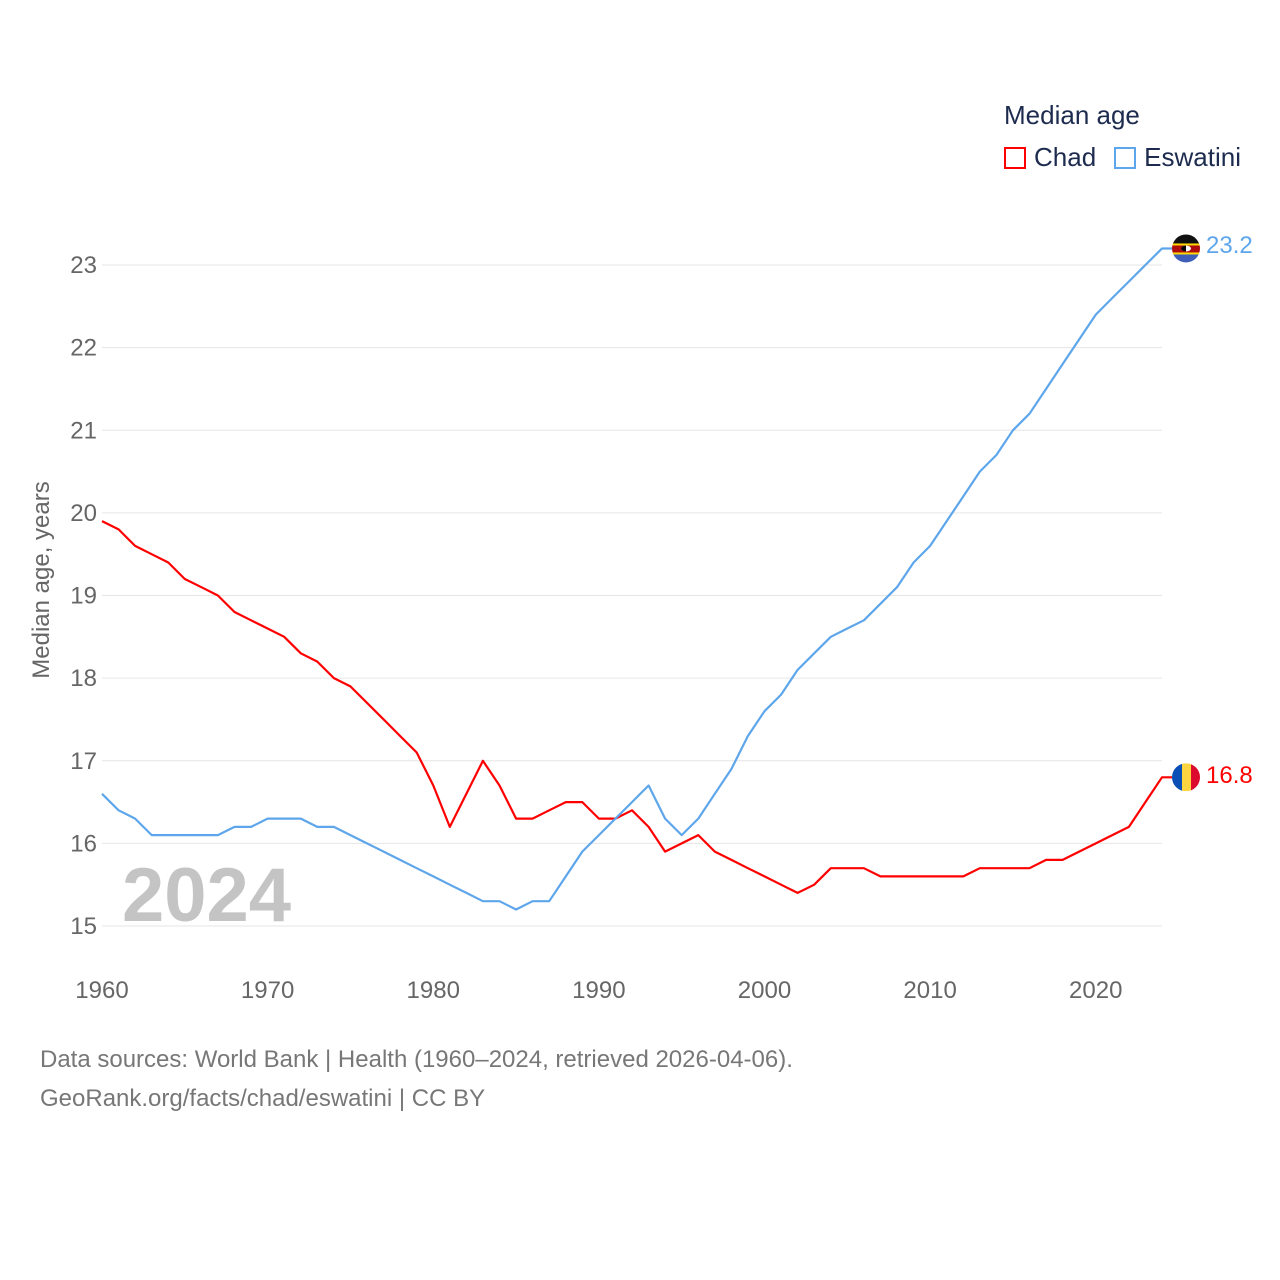  I want to click on y-tick-label: 23, so click(83, 265).